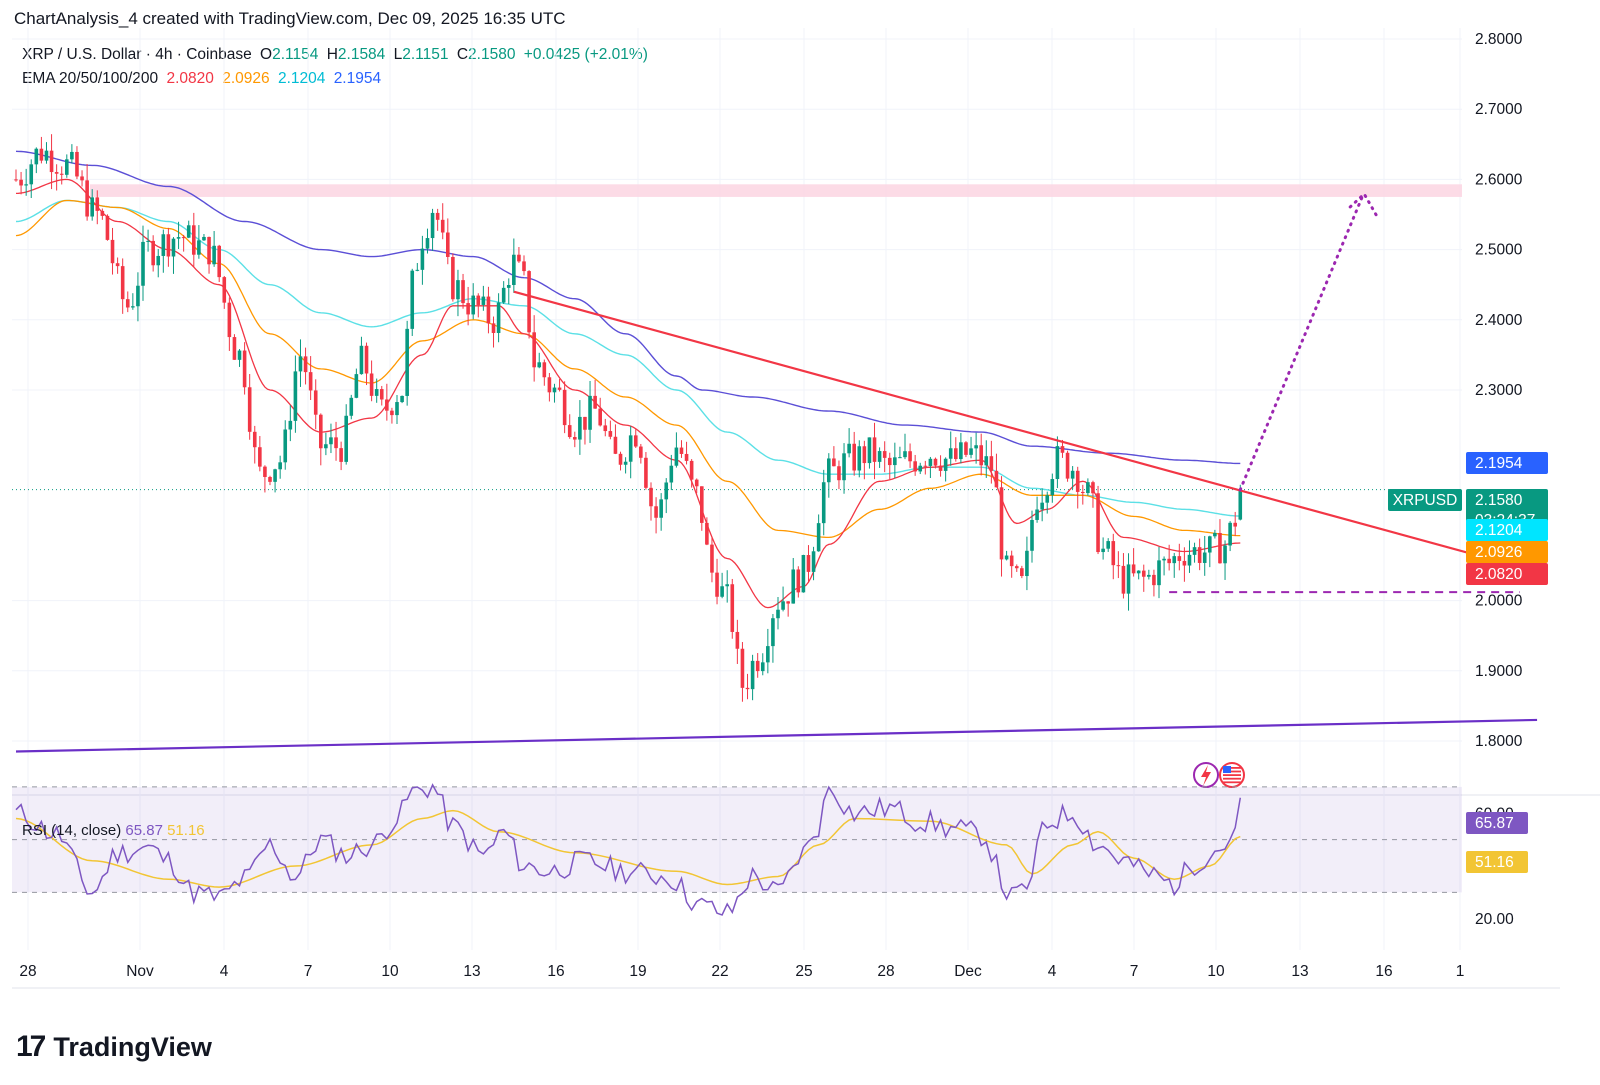  Describe the element at coordinates (114, 1047) in the screenshot. I see `tradingview-logo: 17 TradingView` at that location.